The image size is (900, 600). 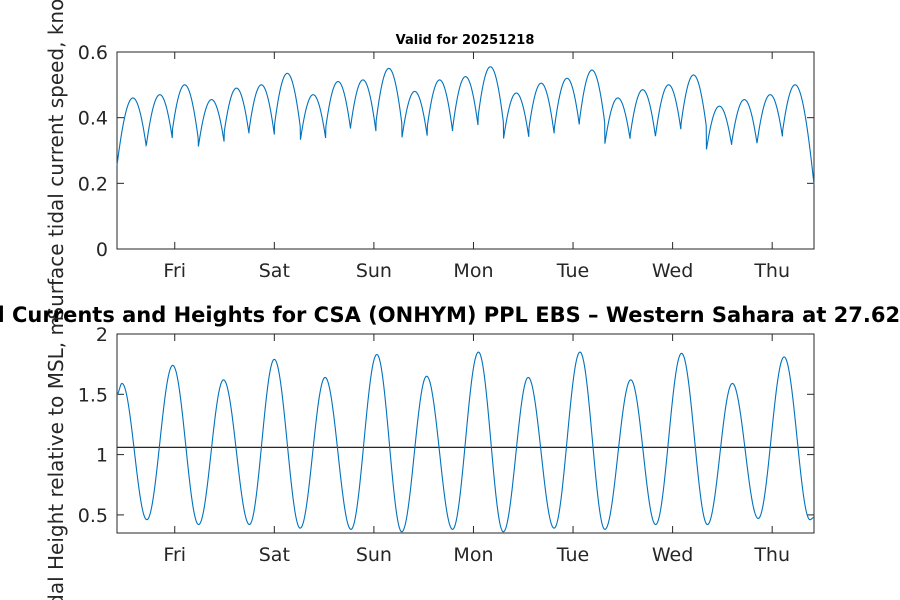 What do you see at coordinates (56, 160) in the screenshot?
I see `current-speed-ylabel: Surface tidal current speed, knots` at bounding box center [56, 160].